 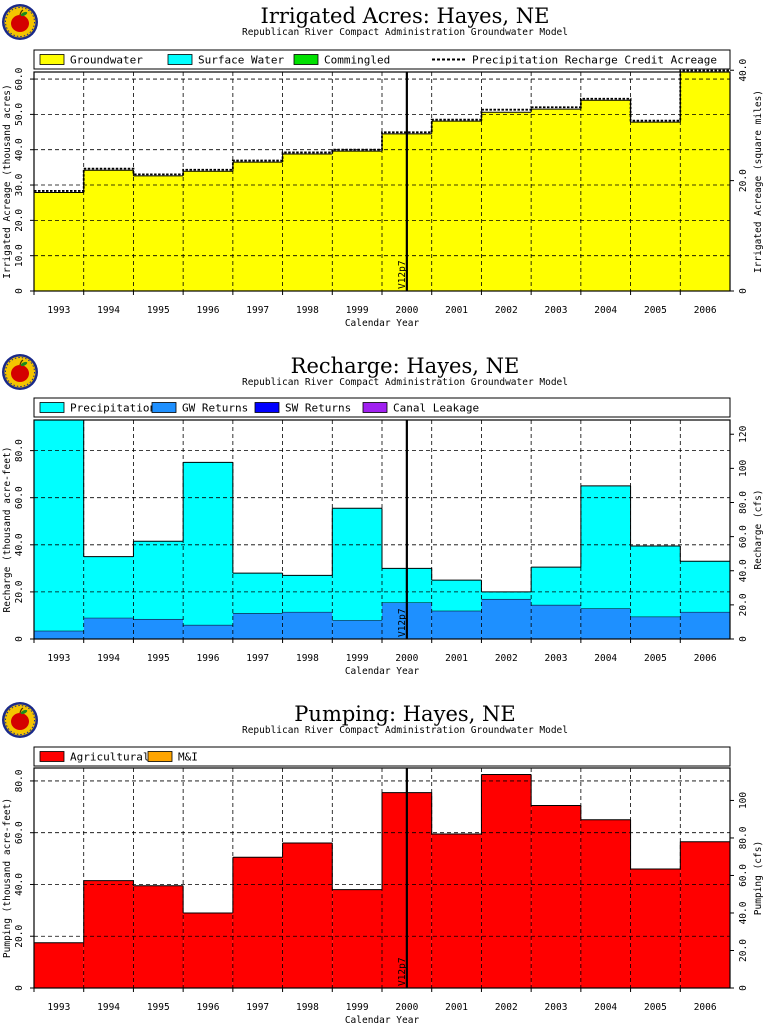 What do you see at coordinates (58, 658) in the screenshot?
I see `x-tick-label: 1993` at bounding box center [58, 658].